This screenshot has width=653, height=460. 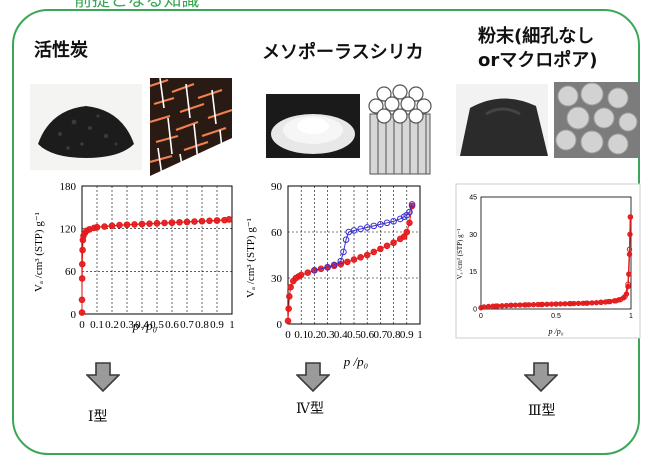 What do you see at coordinates (536, 36) in the screenshot?
I see `powder-title-line1: 粉末(細孔なし` at bounding box center [536, 36].